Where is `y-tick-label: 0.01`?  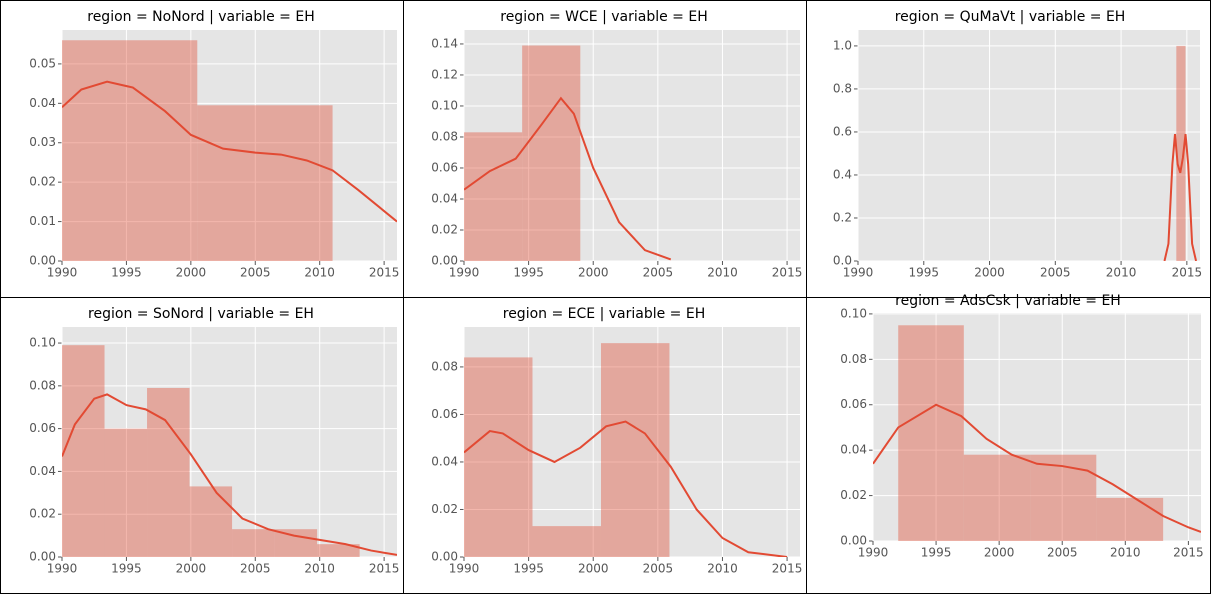
y-tick-label: 0.01 is located at coordinates (42, 221).